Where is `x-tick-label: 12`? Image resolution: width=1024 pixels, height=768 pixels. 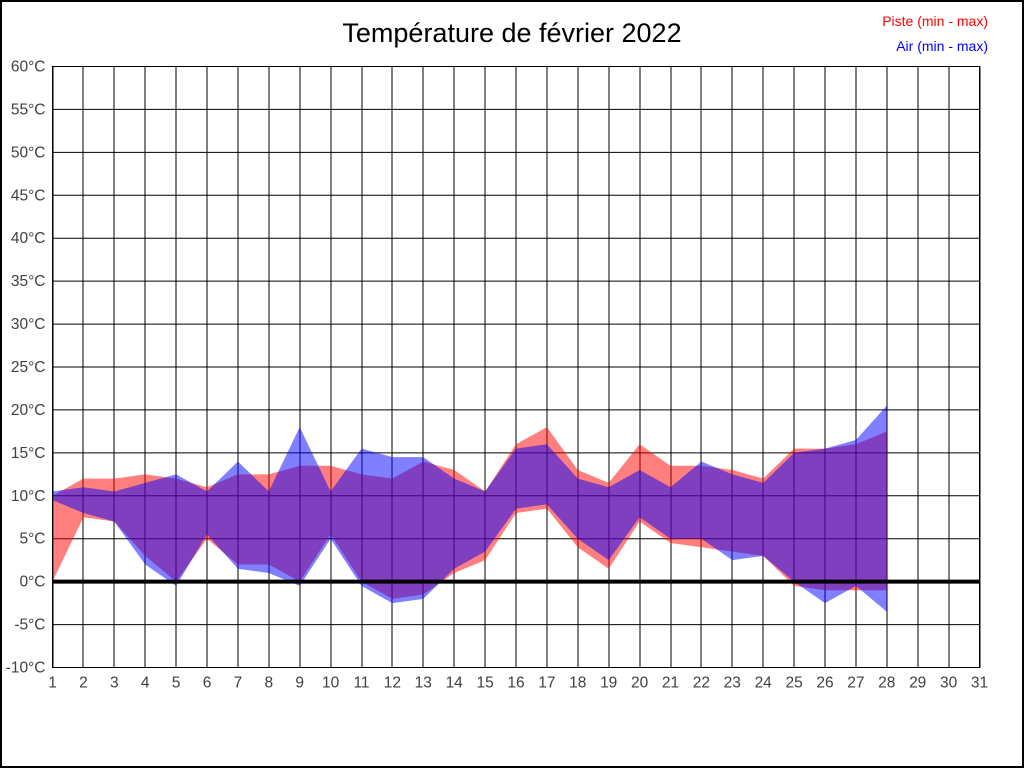 x-tick-label: 12 is located at coordinates (392, 683).